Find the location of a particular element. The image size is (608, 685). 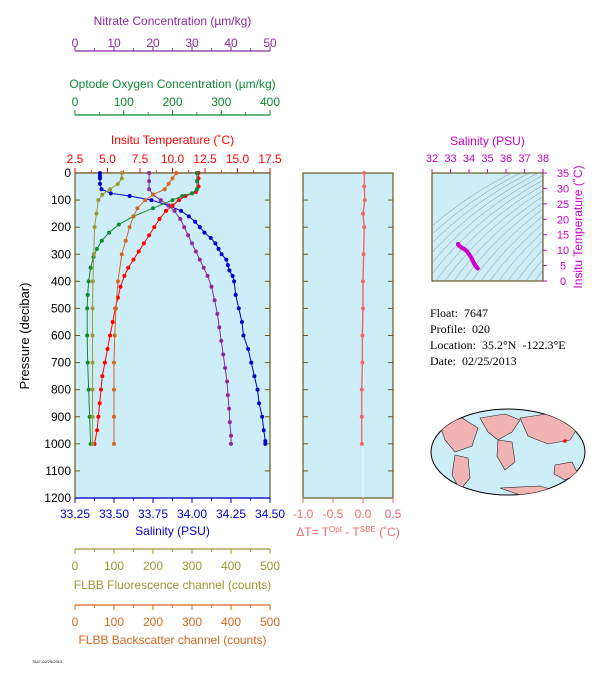

ts-y-tick-label: 20 is located at coordinates (563, 220).